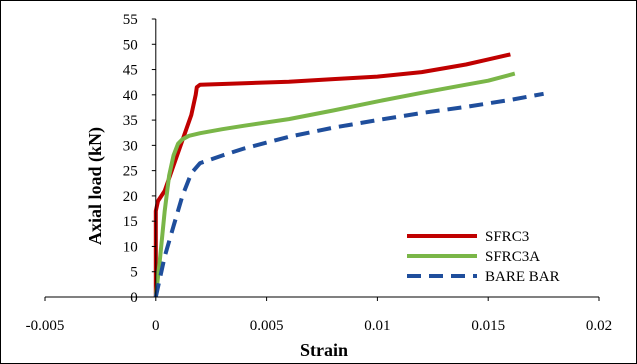 The height and width of the screenshot is (364, 637). Describe the element at coordinates (512, 257) in the screenshot. I see `legend-label: SFRC3A` at that location.